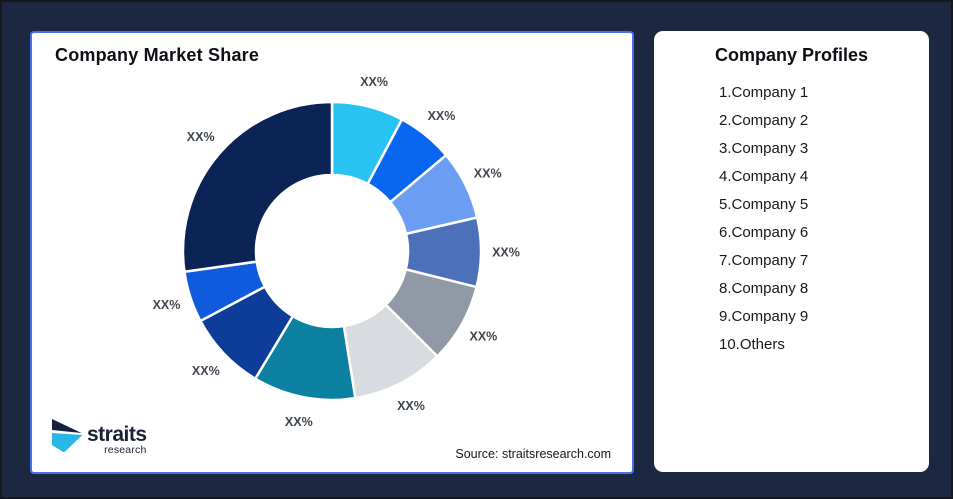  I want to click on company-list-item: 5.Company 5, so click(764, 204).